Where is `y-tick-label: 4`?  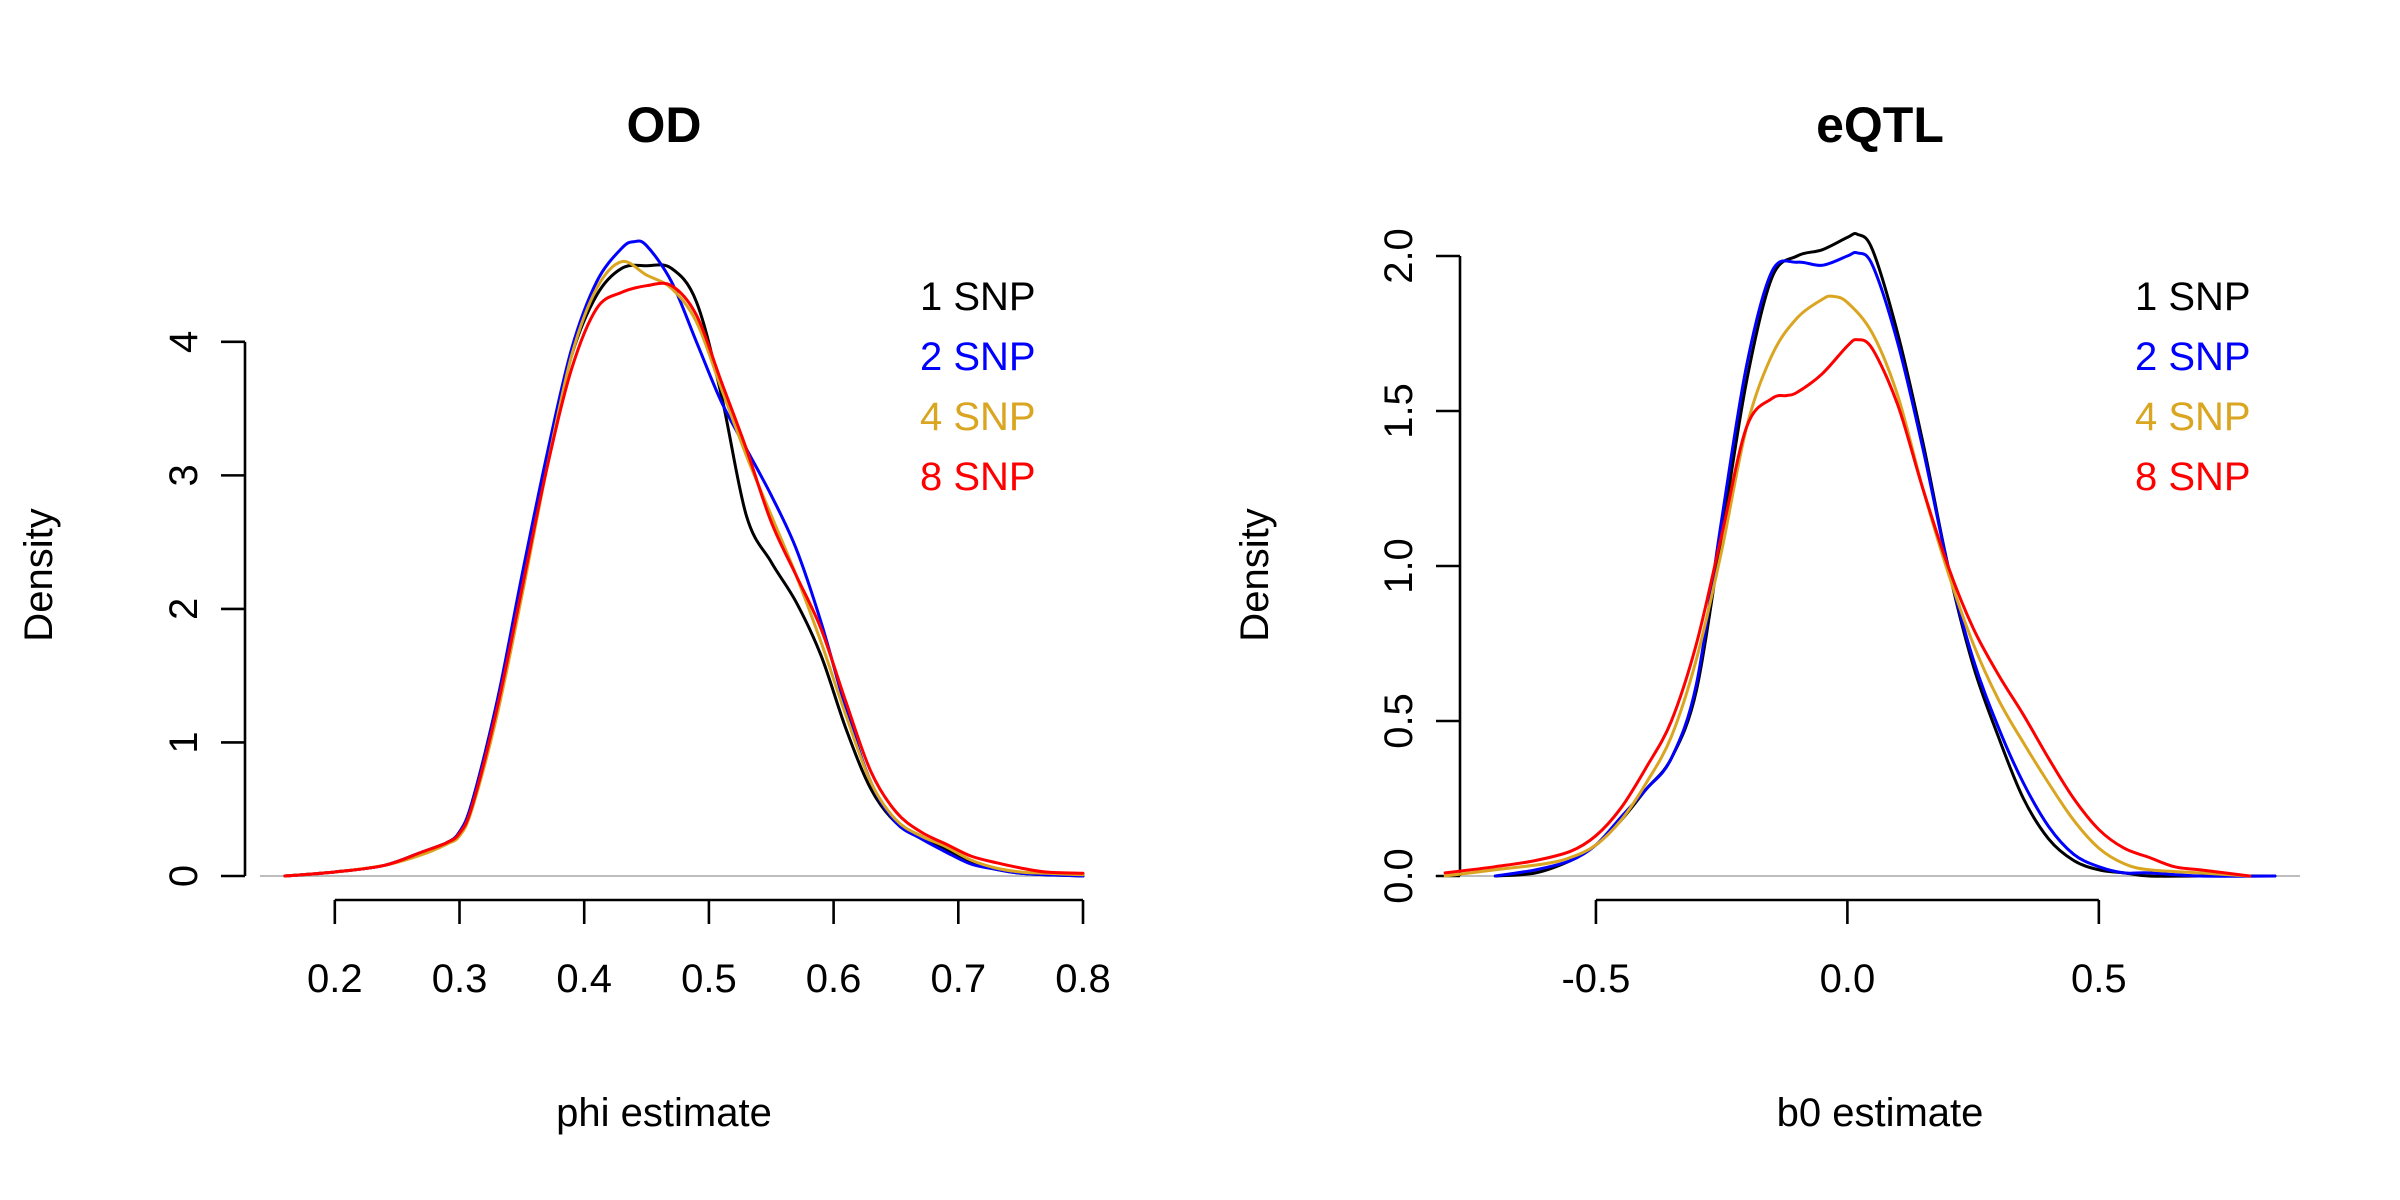 y-tick-label: 4 is located at coordinates (184, 342).